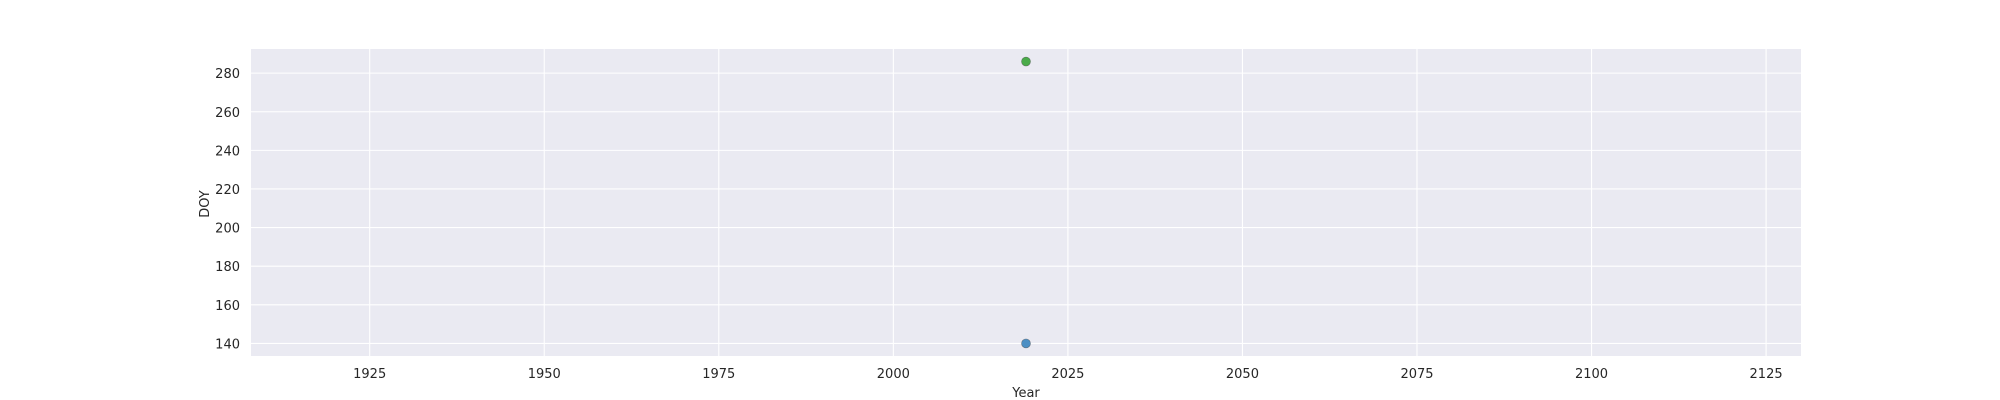 This screenshot has width=2000, height=400. Describe the element at coordinates (718, 374) in the screenshot. I see `x-tick-label: 1975` at that location.